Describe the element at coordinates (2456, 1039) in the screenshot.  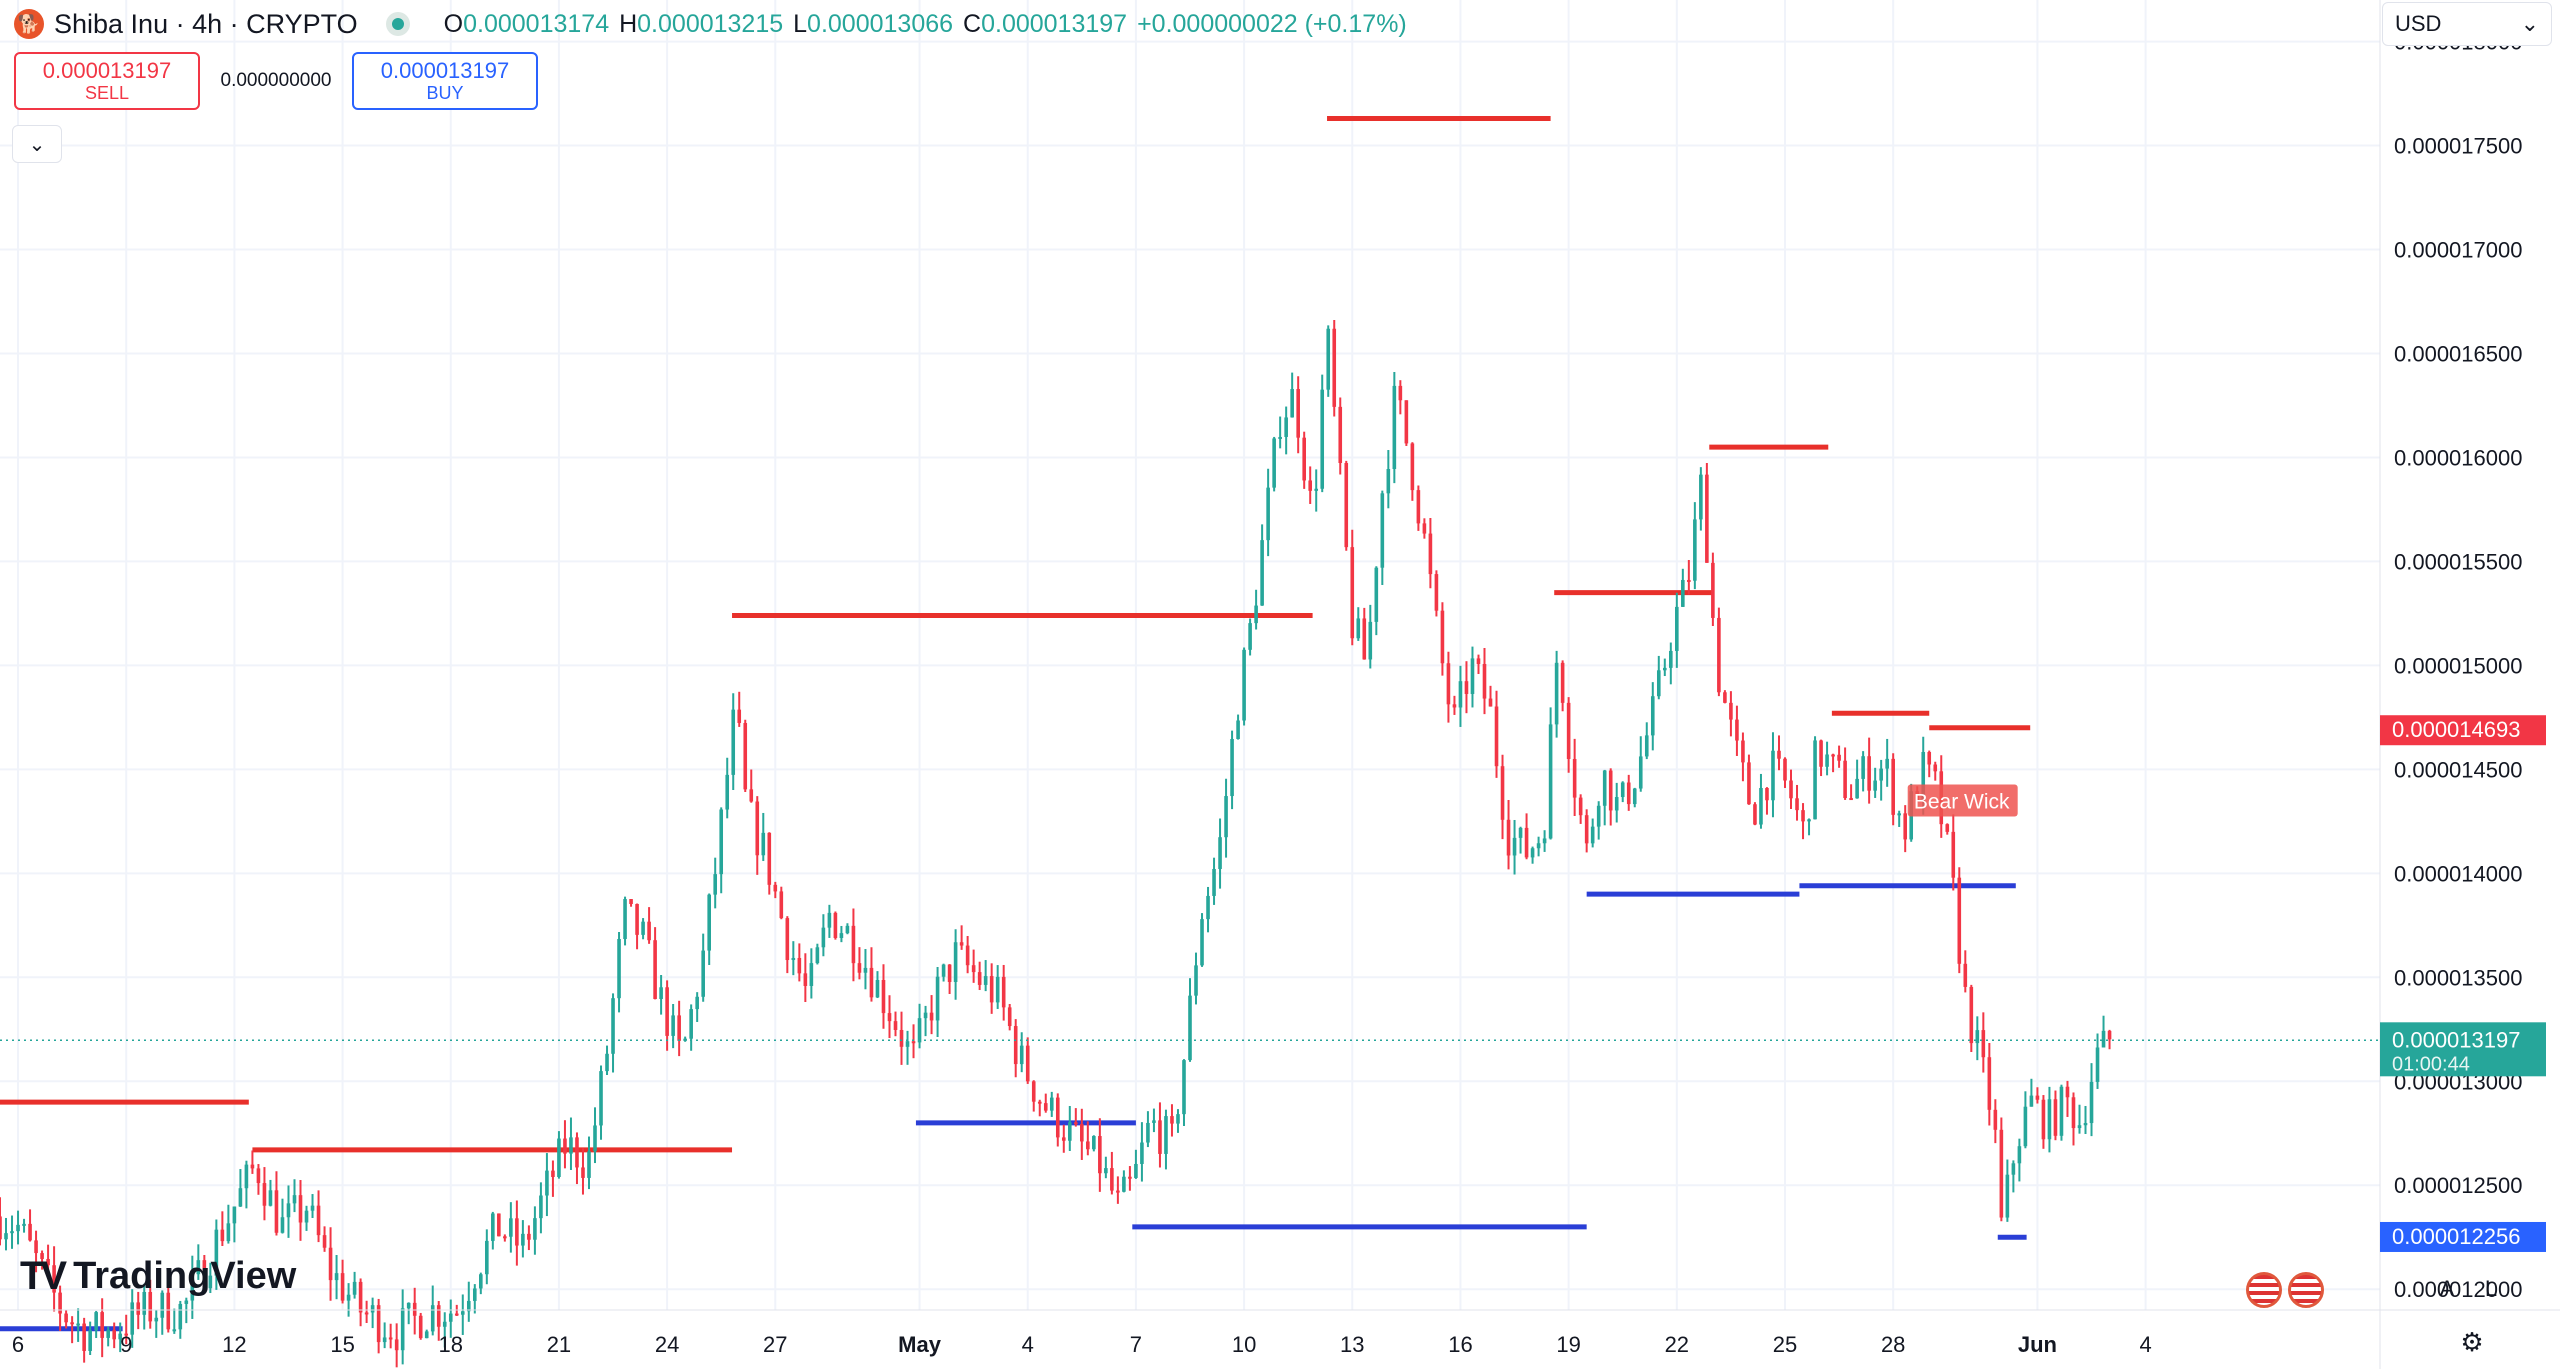
I see `current-price-tag-value: 0.000013197` at that location.